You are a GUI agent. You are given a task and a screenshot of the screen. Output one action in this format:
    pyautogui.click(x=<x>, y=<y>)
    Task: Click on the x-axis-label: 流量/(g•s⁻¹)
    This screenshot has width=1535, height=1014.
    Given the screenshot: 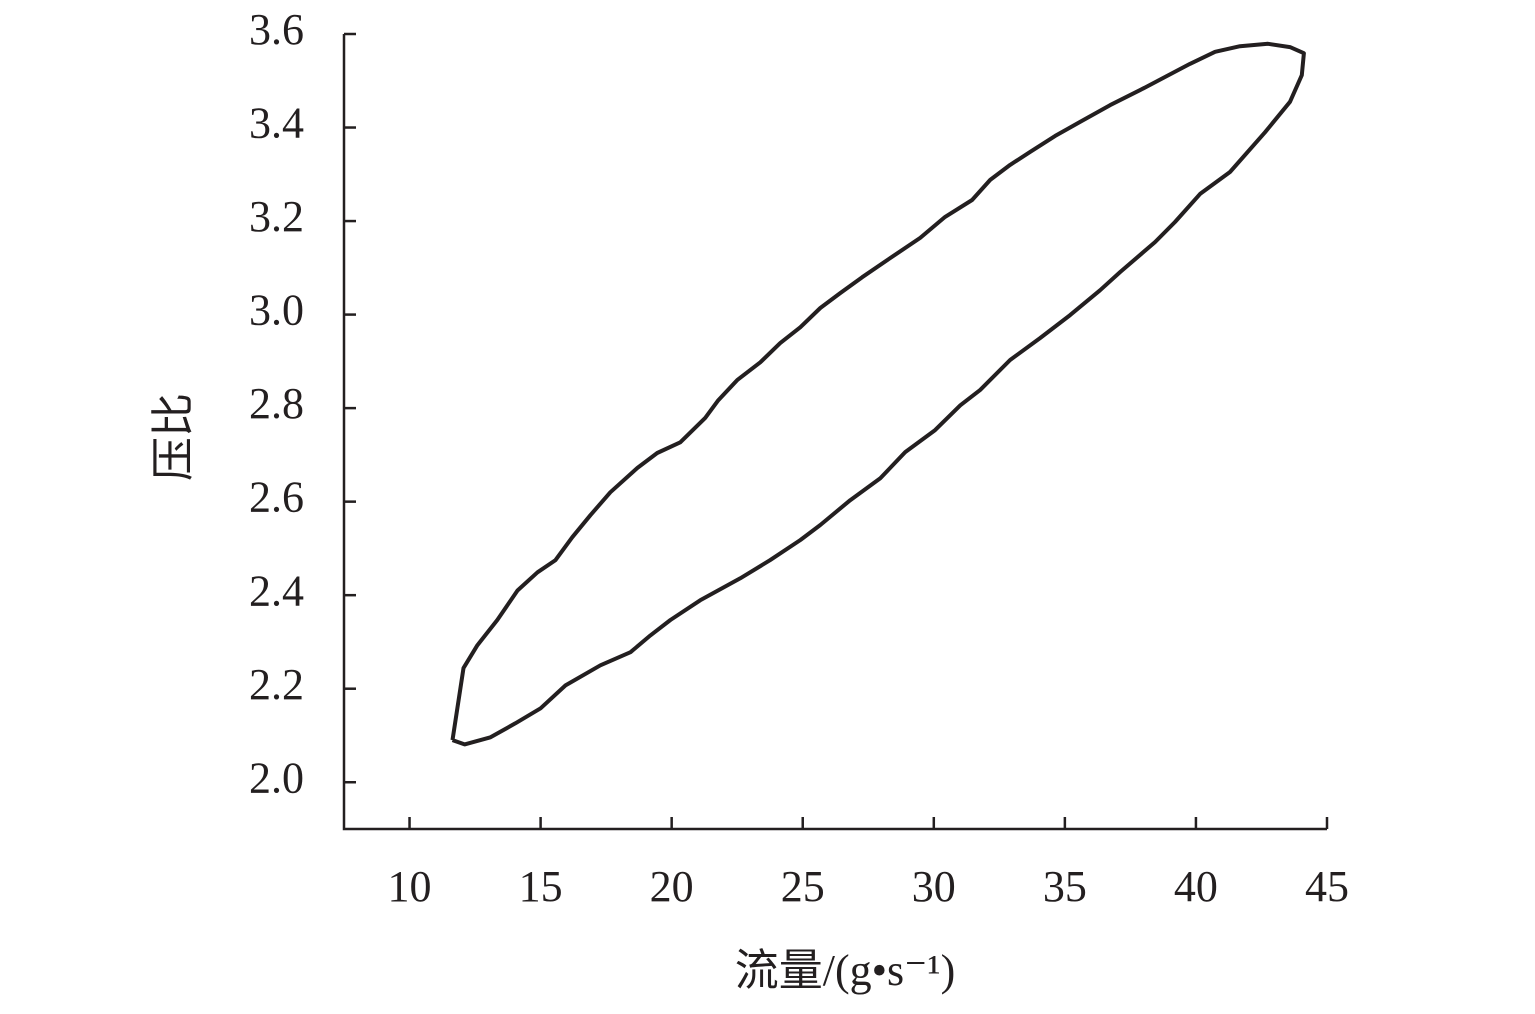 What is the action you would take?
    pyautogui.click(x=845, y=970)
    